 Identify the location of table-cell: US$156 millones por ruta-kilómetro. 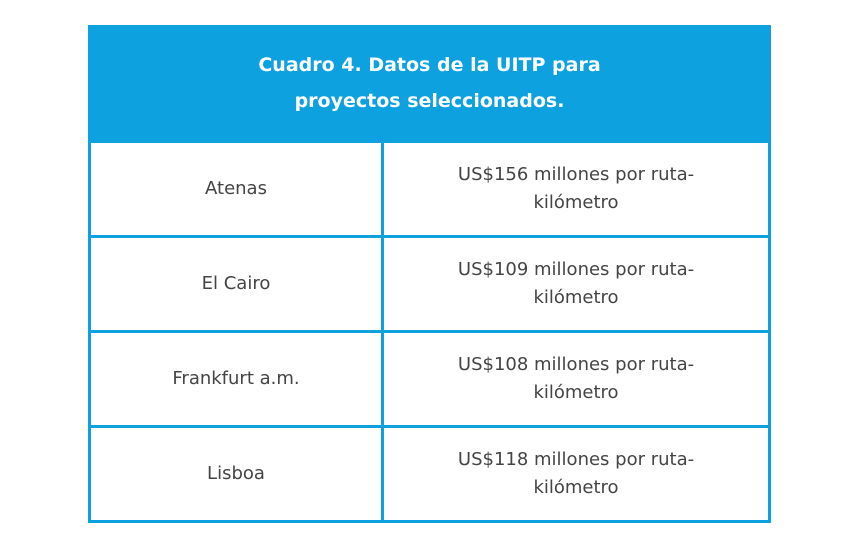
(576, 189).